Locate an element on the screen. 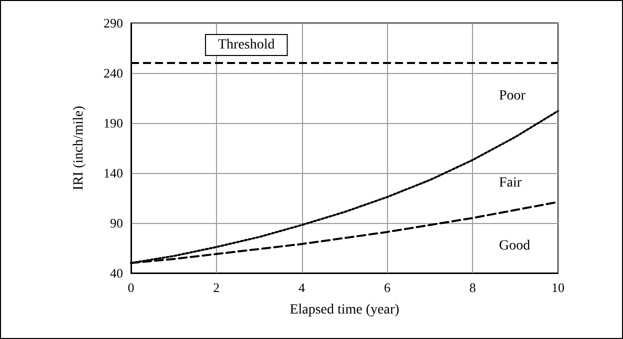 The width and height of the screenshot is (623, 339). x-tick-label: 2 is located at coordinates (216, 287).